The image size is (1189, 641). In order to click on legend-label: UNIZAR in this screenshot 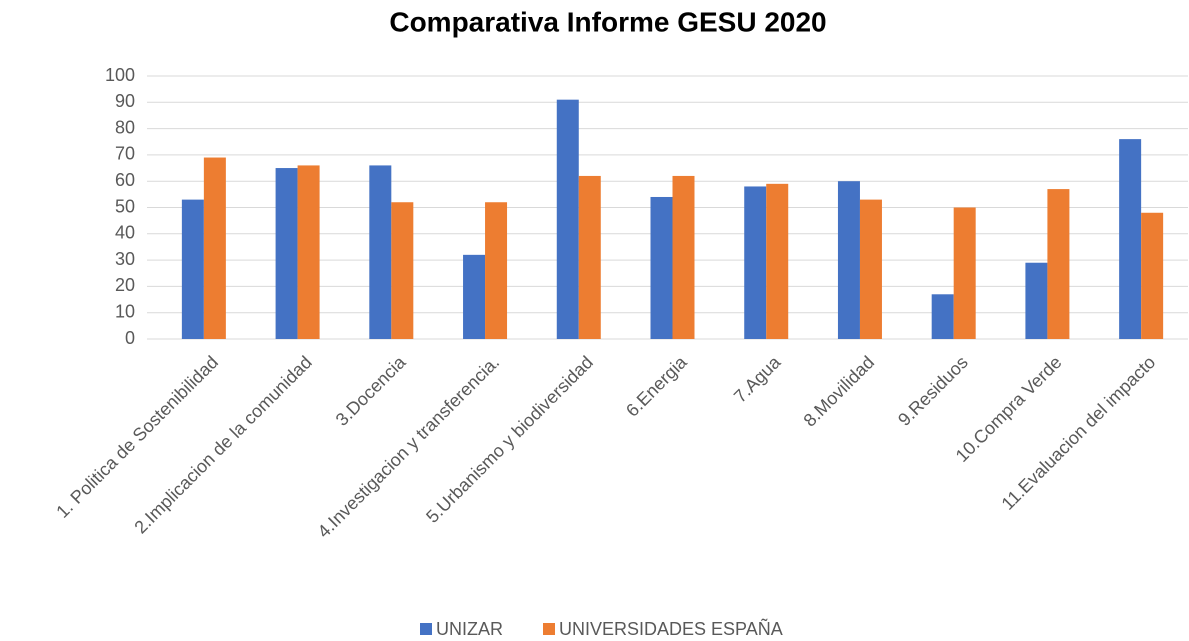, I will do `click(469, 629)`.